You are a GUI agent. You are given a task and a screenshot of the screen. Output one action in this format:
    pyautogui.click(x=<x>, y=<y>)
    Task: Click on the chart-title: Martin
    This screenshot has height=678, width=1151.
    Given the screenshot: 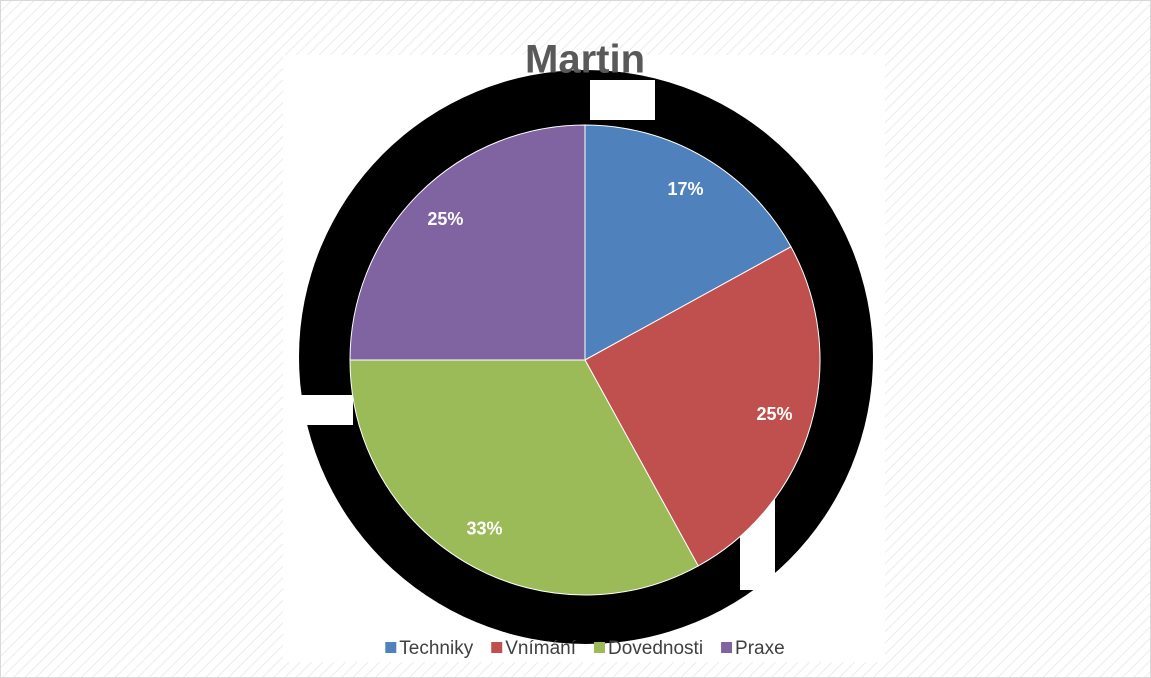 What is the action you would take?
    pyautogui.click(x=585, y=60)
    